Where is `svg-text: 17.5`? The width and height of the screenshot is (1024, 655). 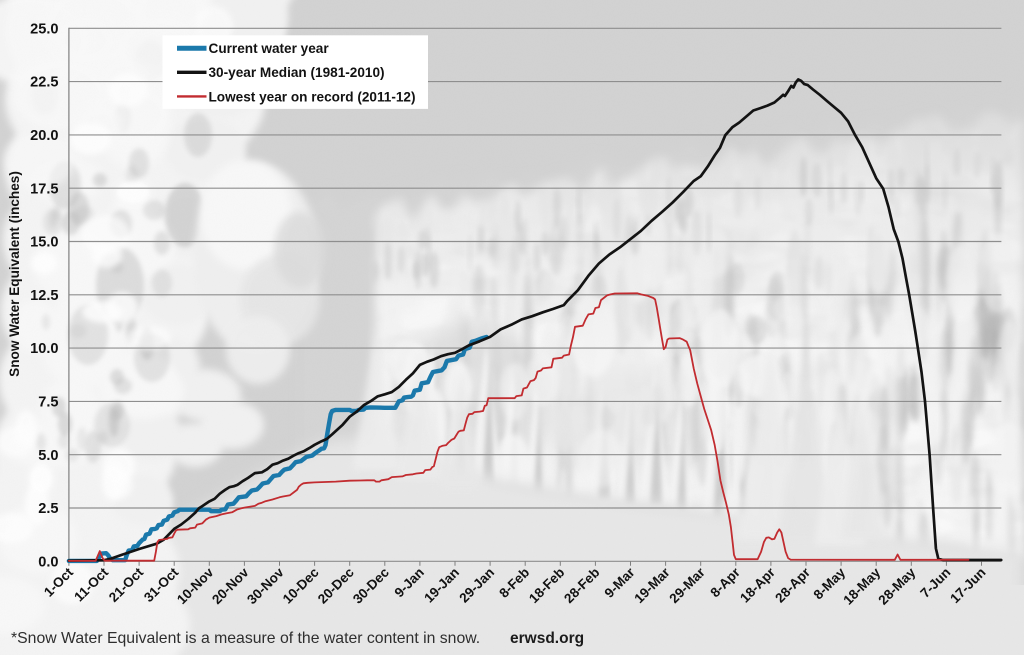 svg-text: 17.5 is located at coordinates (44, 189).